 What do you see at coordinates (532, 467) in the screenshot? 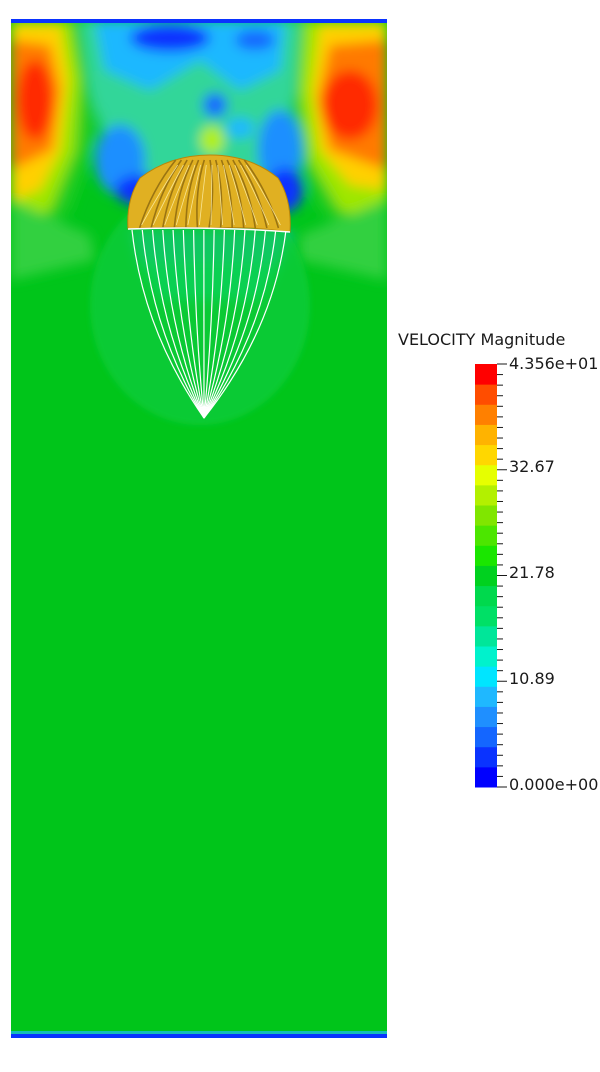
I see `legend-tick-label: 32.67` at bounding box center [532, 467].